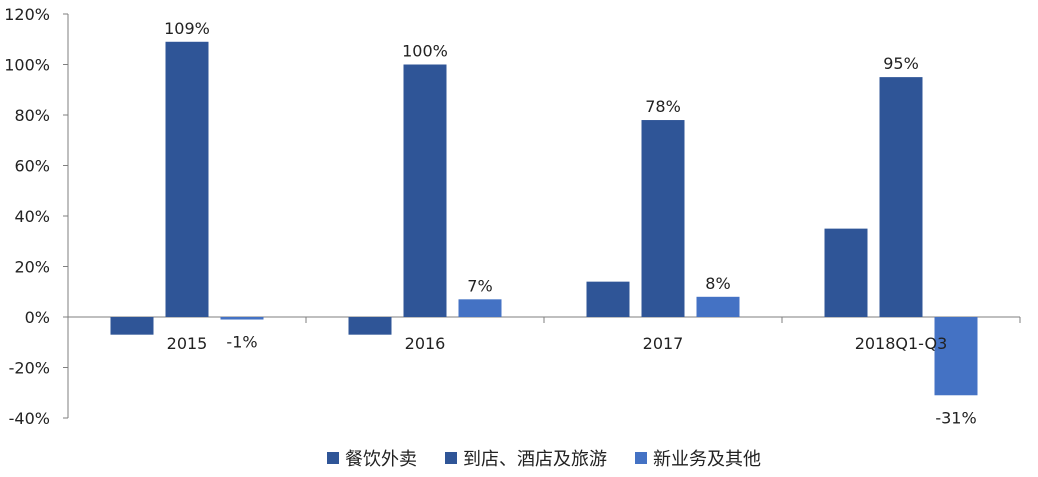 This screenshot has width=1038, height=477. I want to click on legend-item-food-delivery: 餐饮外卖, so click(372, 458).